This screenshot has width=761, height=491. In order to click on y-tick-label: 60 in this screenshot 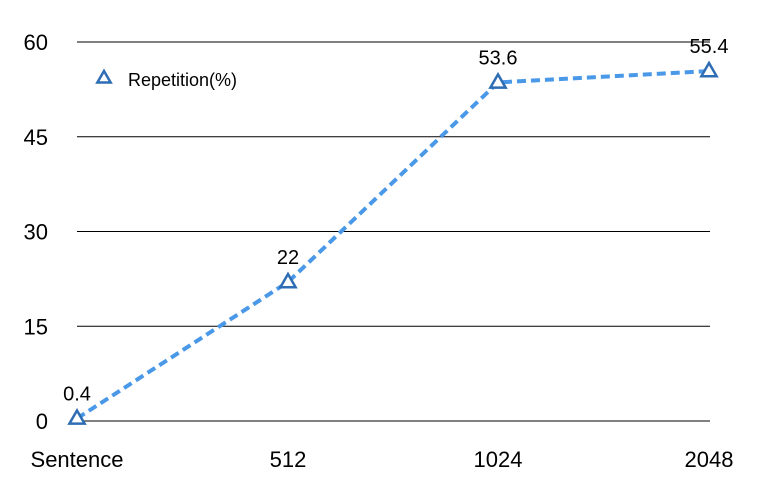, I will do `click(36, 42)`.